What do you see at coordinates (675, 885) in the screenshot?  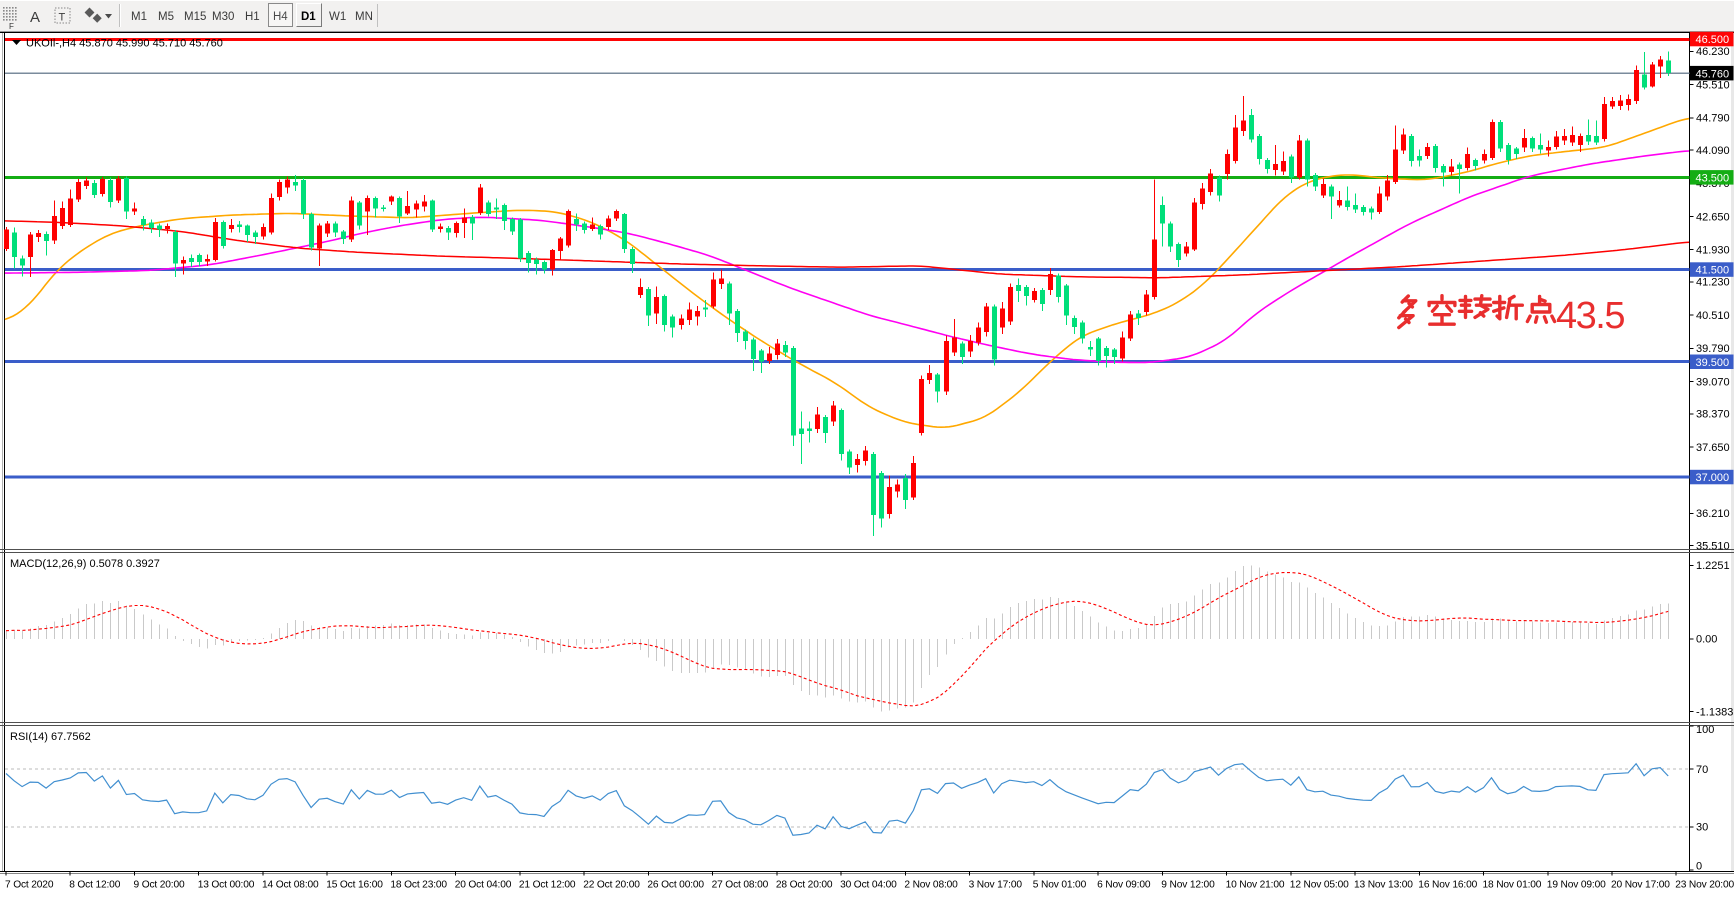 I see `svg-text: 26 Oct 00:00` at bounding box center [675, 885].